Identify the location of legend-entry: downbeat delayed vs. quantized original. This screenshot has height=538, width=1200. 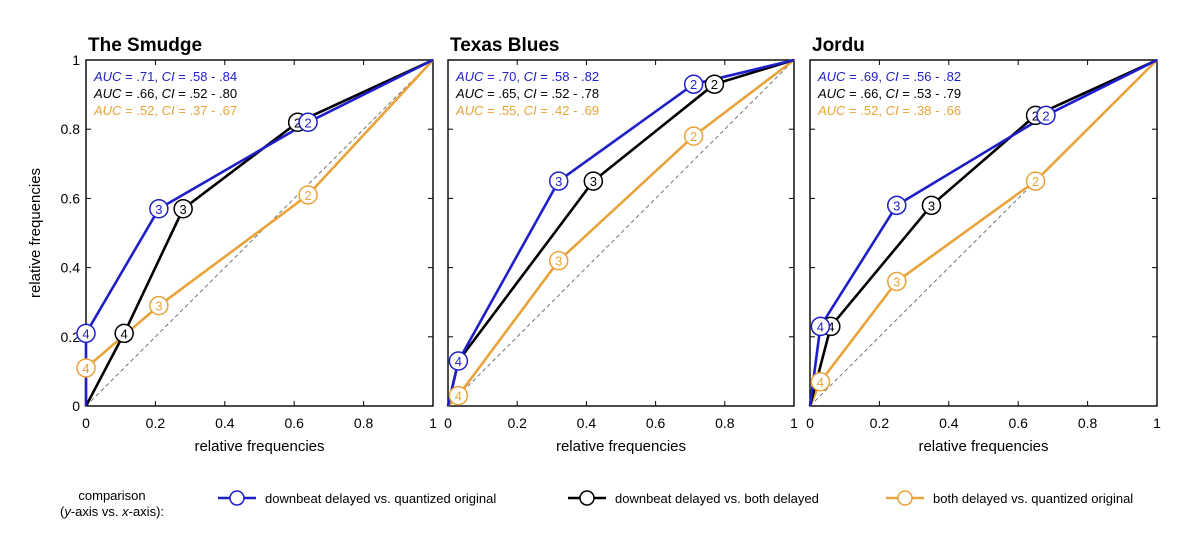
(357, 498).